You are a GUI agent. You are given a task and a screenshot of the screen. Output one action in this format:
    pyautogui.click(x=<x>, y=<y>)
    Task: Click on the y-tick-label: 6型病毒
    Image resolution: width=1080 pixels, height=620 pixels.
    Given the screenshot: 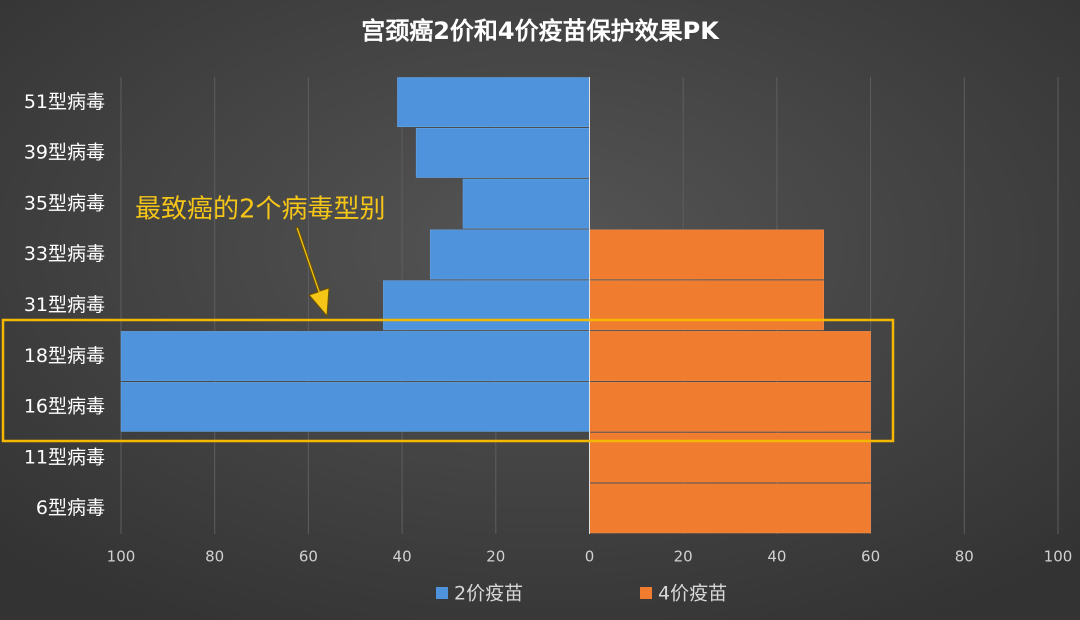 What is the action you would take?
    pyautogui.click(x=70, y=508)
    